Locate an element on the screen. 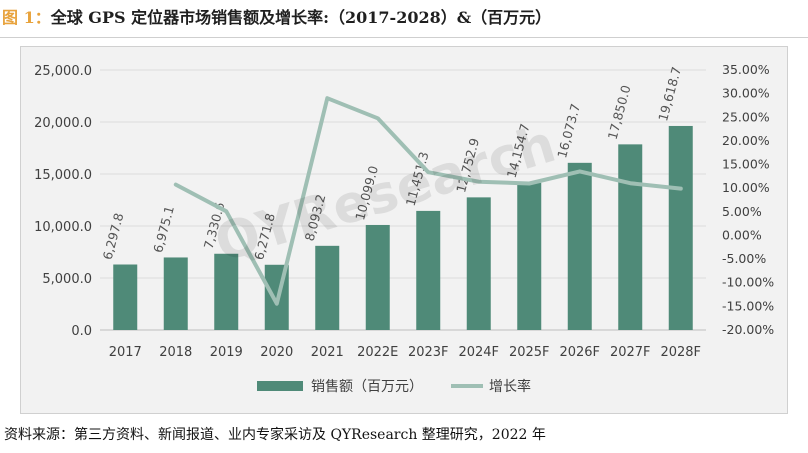  x-tick-label: 2017 is located at coordinates (125, 352).